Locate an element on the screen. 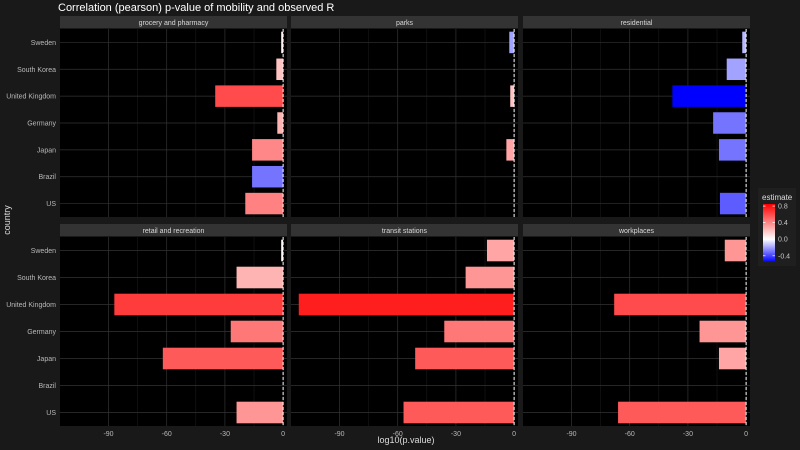 This screenshot has width=800, height=450. facet-strip-label: grocery and pharmacy is located at coordinates (174, 23).